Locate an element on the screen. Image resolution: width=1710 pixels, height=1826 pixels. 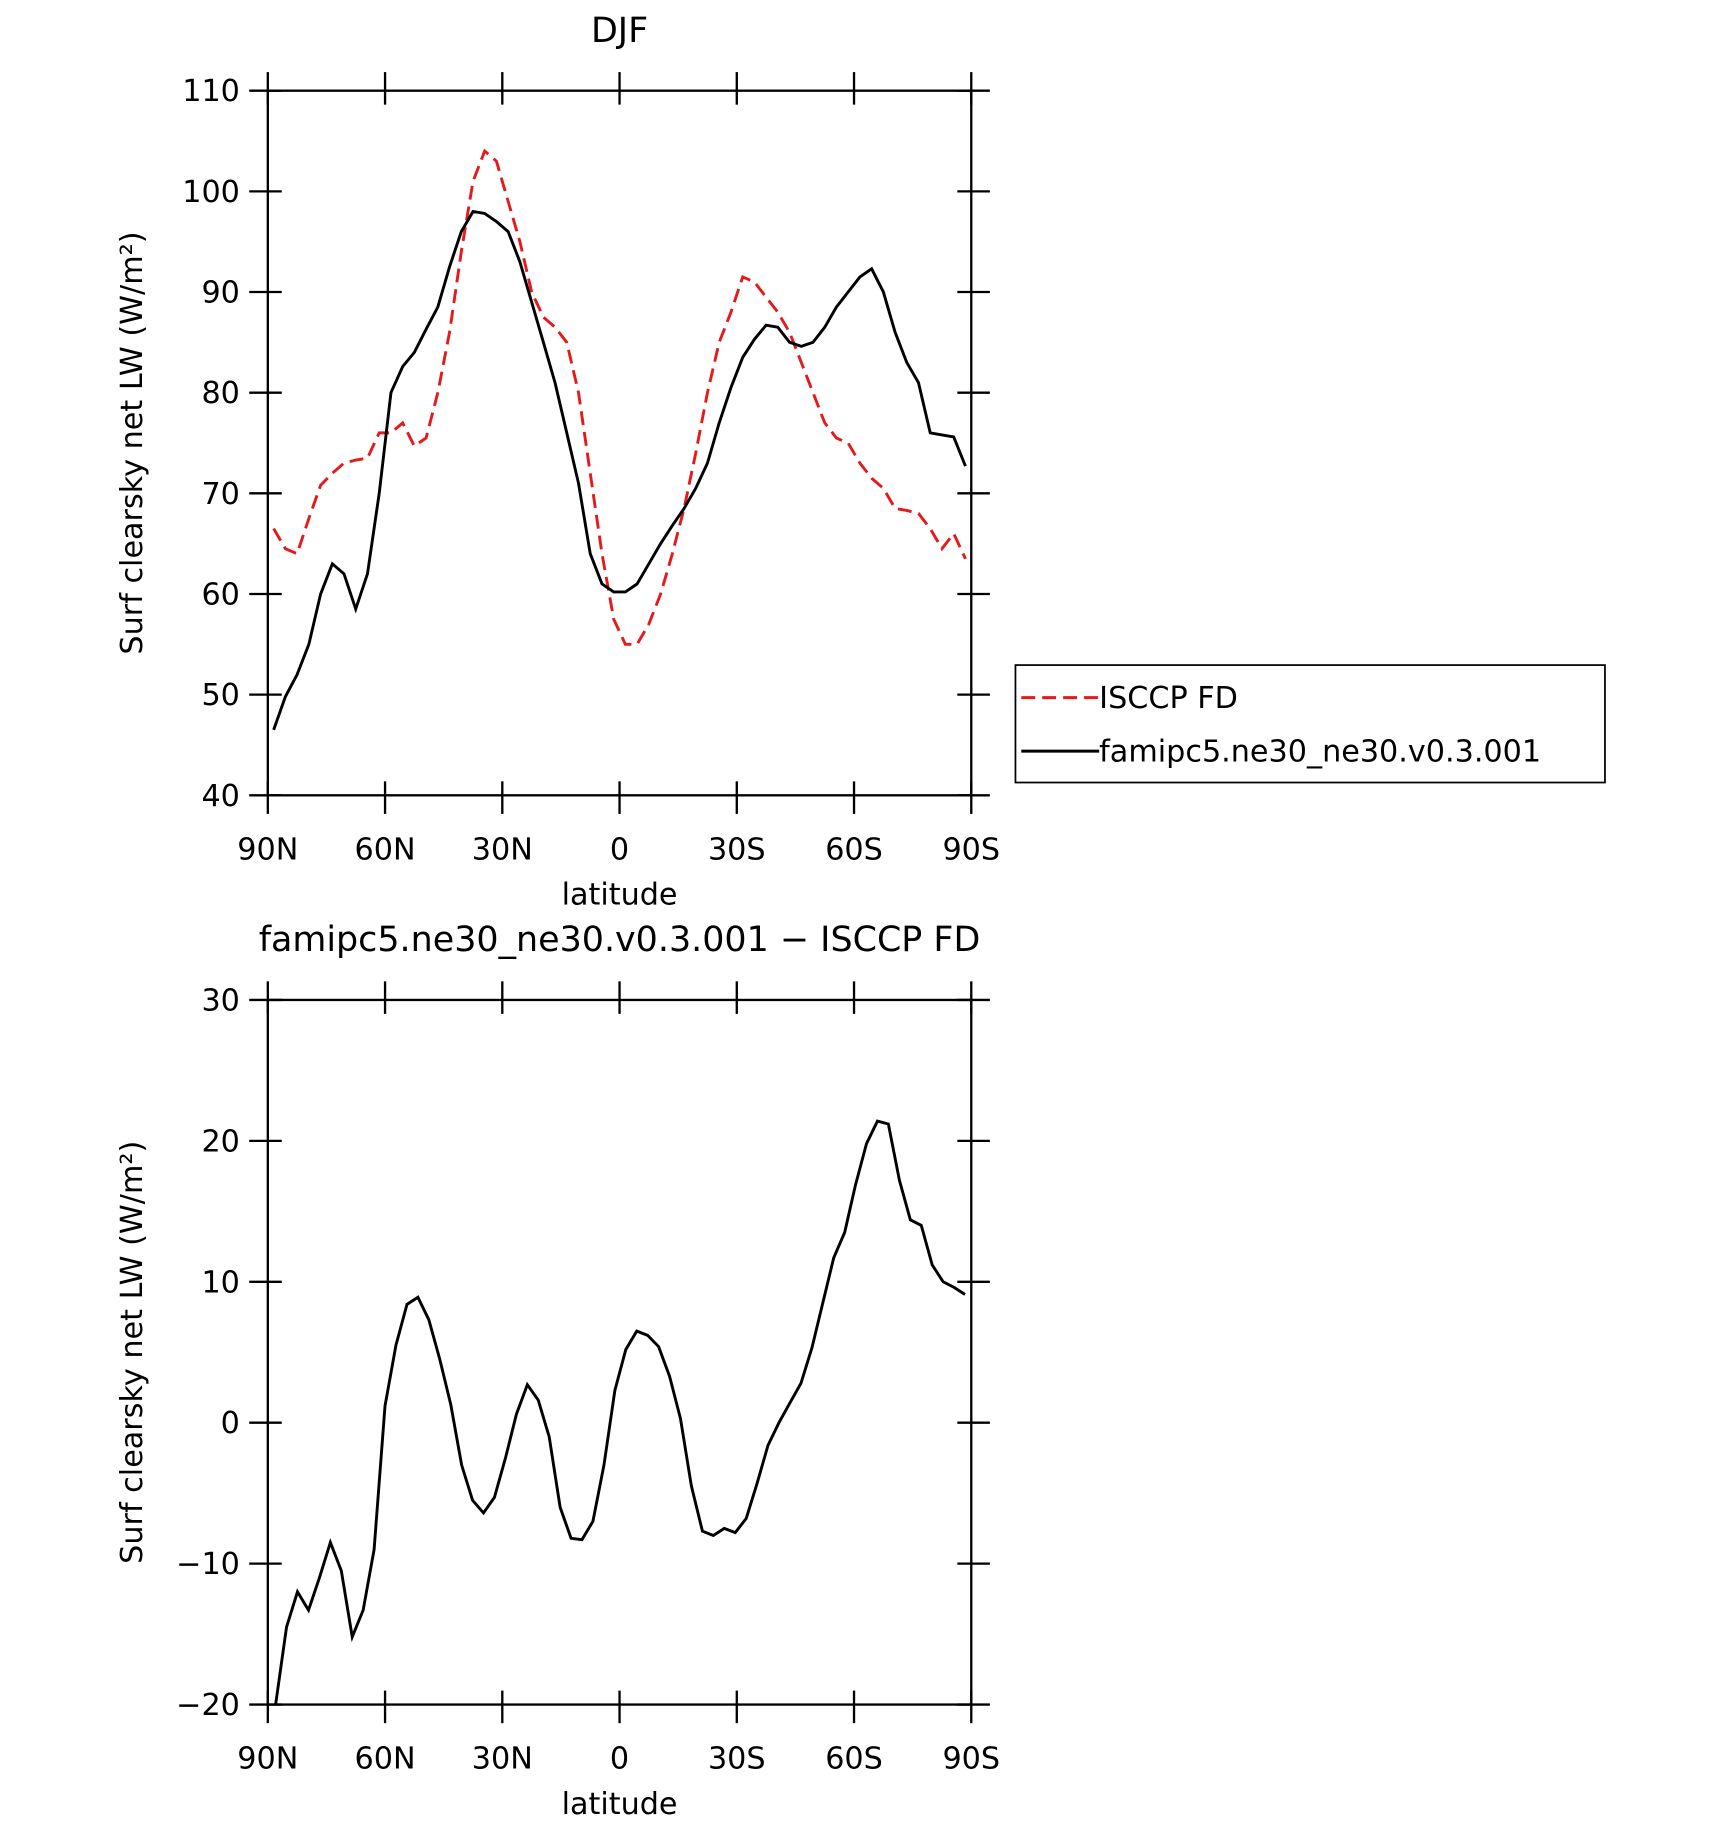
y-tick-label: 70 is located at coordinates (220, 494).